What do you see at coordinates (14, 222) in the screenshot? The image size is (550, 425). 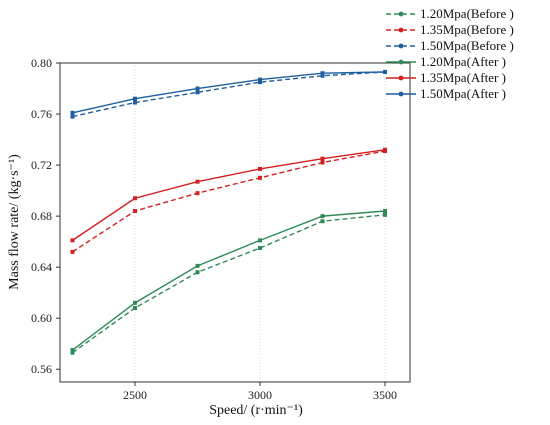 I see `y-axis-title: Mass flow rate/ (kg·s⁻¹)` at bounding box center [14, 222].